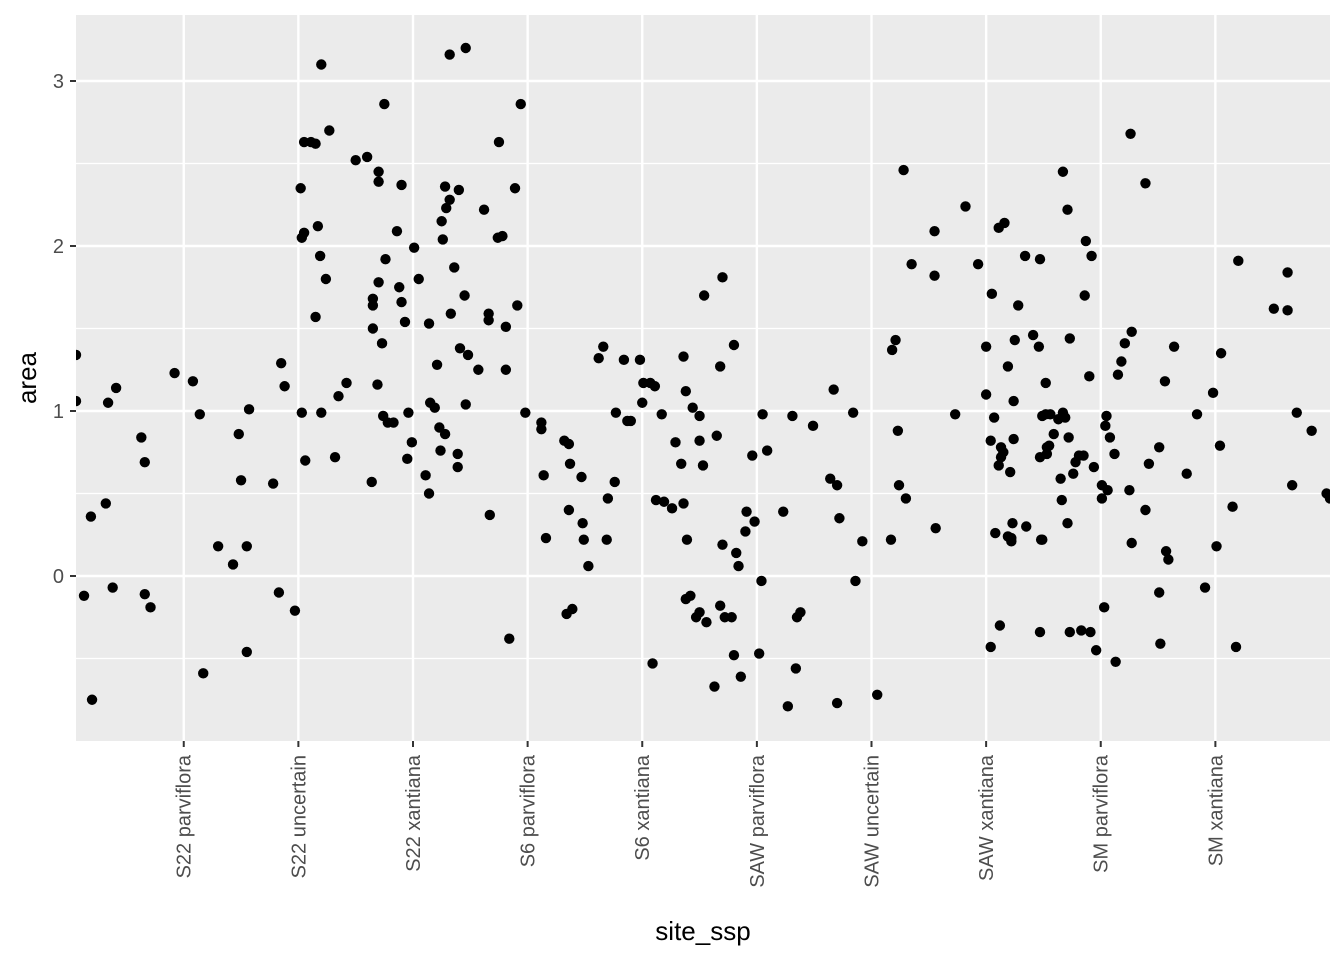 This screenshot has width=1344, height=960. I want to click on y-axis-title: area, so click(27, 377).